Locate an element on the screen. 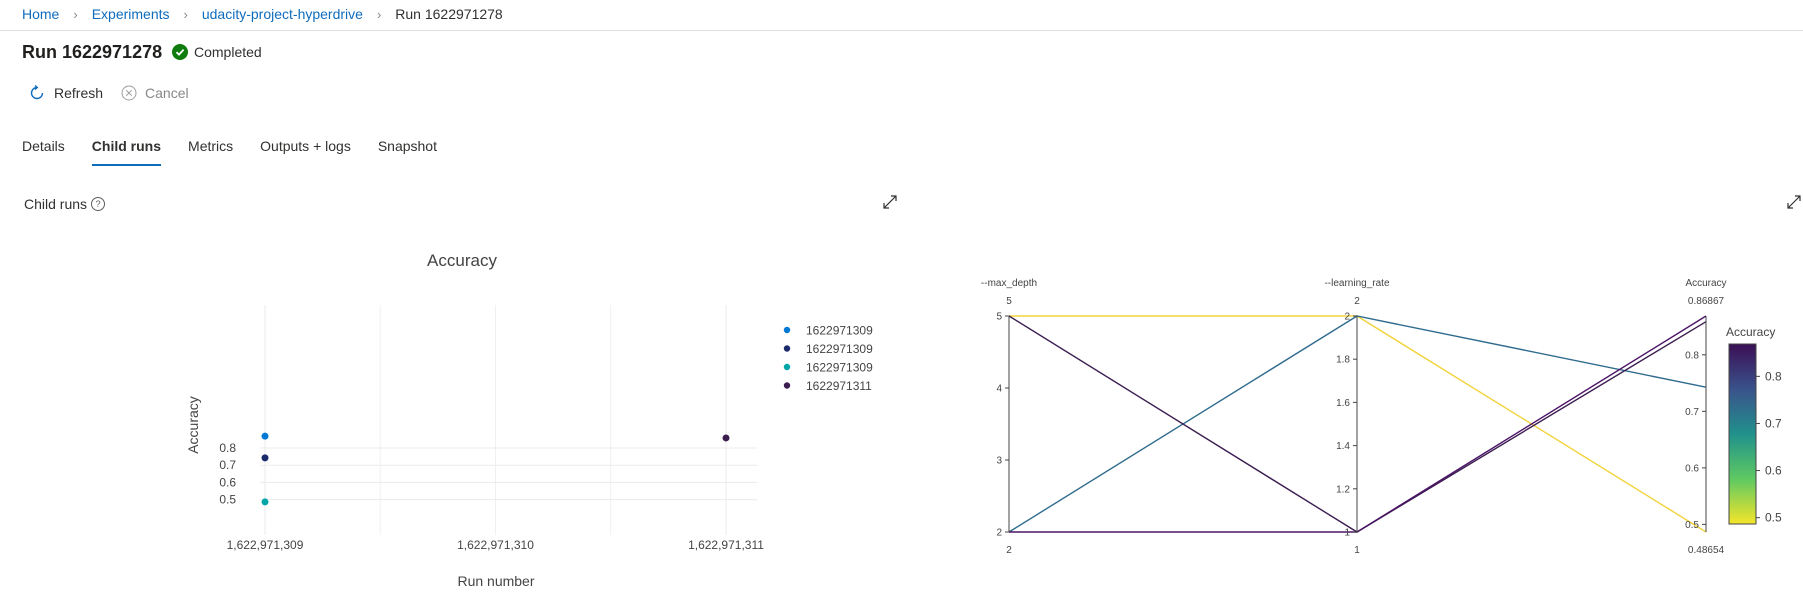 The image size is (1803, 598). y-tick-label: 0.8 is located at coordinates (227, 448).